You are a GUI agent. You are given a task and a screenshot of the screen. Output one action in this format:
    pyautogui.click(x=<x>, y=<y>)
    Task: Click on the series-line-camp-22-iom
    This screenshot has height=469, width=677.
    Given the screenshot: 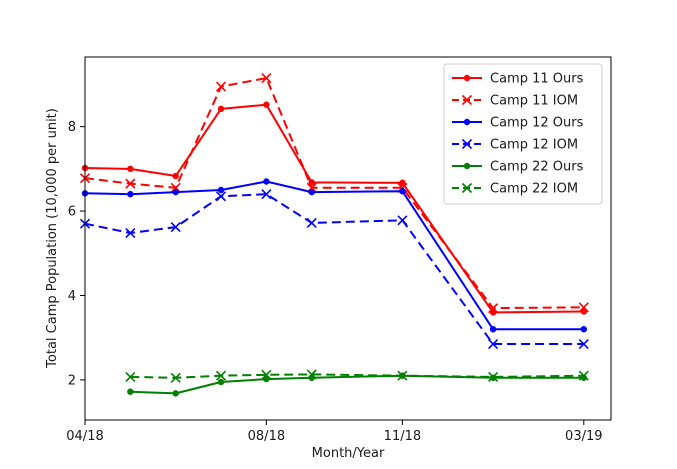 What is the action you would take?
    pyautogui.click(x=357, y=376)
    